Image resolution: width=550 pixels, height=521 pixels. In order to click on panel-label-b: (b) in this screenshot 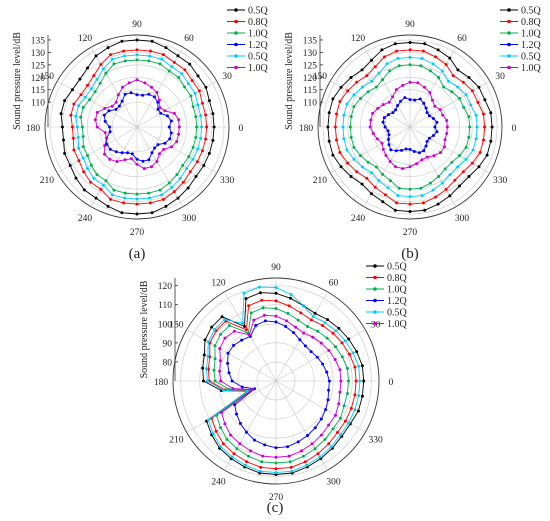, I will do `click(410, 254)`.